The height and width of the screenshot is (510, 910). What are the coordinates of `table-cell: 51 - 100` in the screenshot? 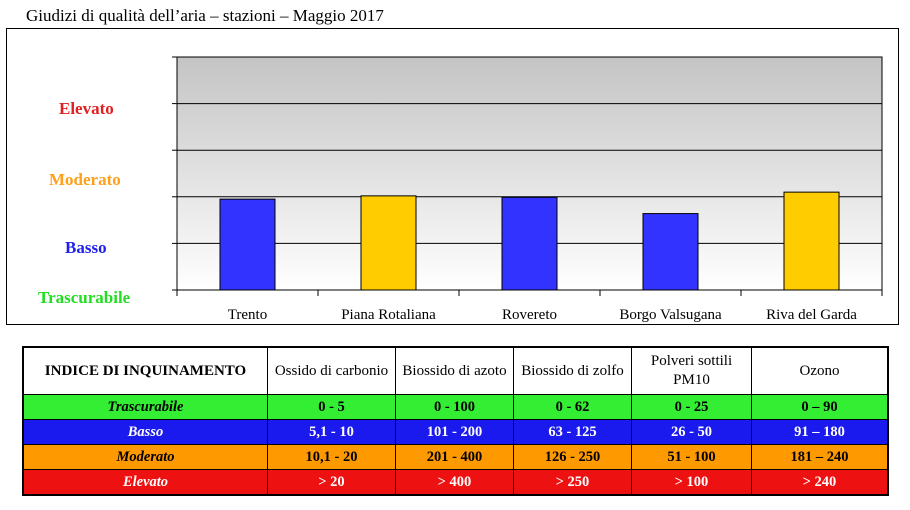 It's located at (691, 457).